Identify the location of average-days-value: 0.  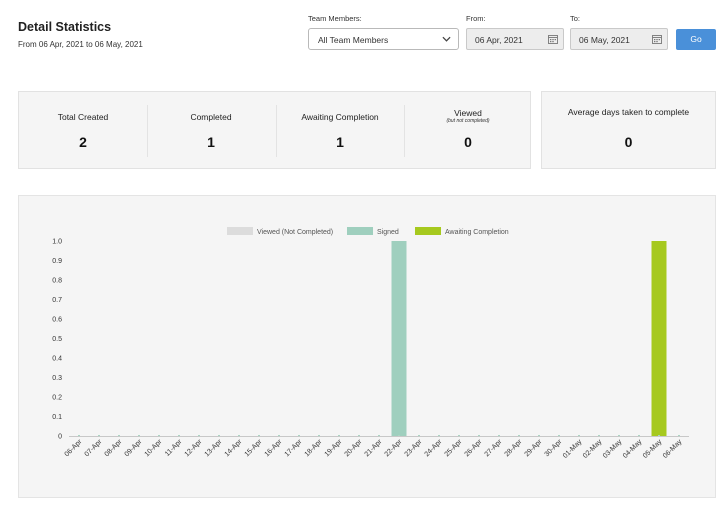
(628, 142).